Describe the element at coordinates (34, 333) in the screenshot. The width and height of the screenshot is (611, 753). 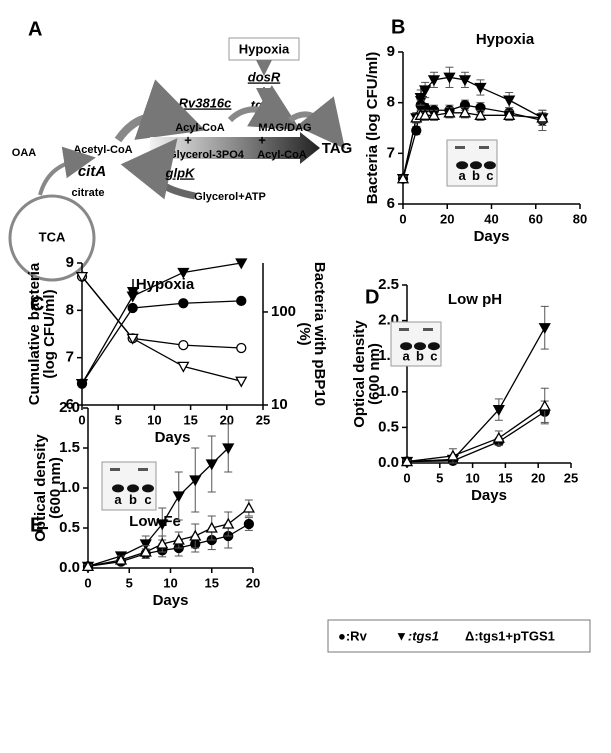
I see `y-axis-label: Cumulative bacteria` at that location.